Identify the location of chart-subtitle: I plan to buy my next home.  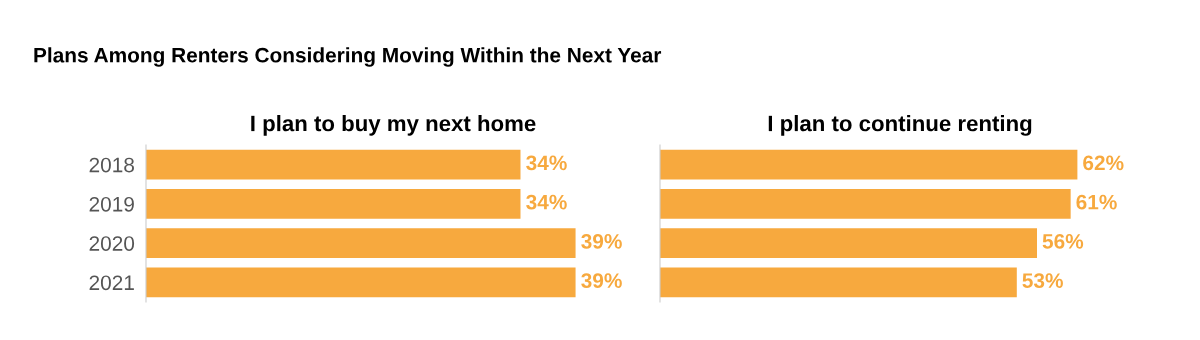
(393, 125).